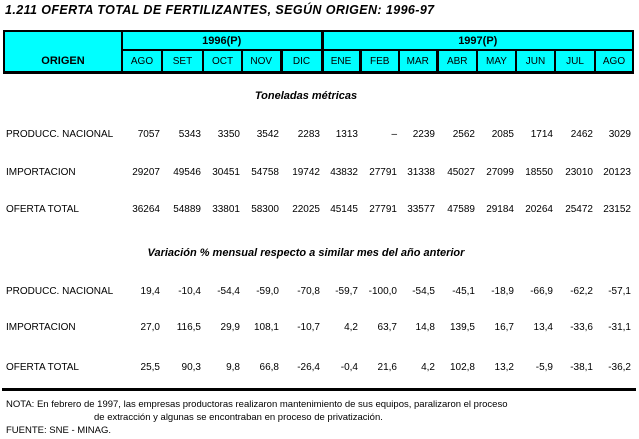 This screenshot has width=639, height=439. Describe the element at coordinates (228, 134) in the screenshot. I see `cell: 3350` at that location.